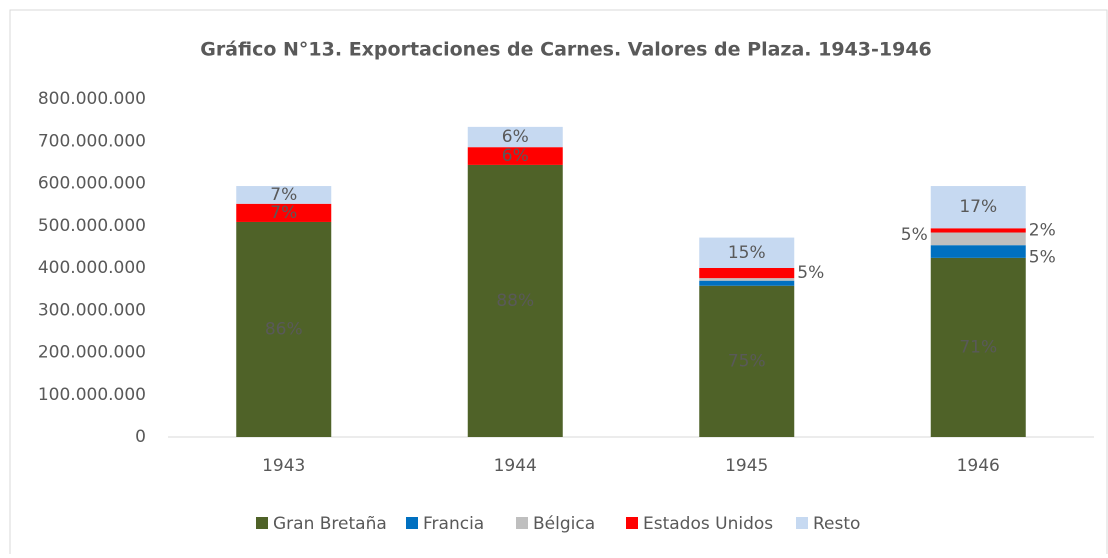 This screenshot has width=1108, height=558. What do you see at coordinates (978, 466) in the screenshot?
I see `x-tick-label: 1946` at bounding box center [978, 466].